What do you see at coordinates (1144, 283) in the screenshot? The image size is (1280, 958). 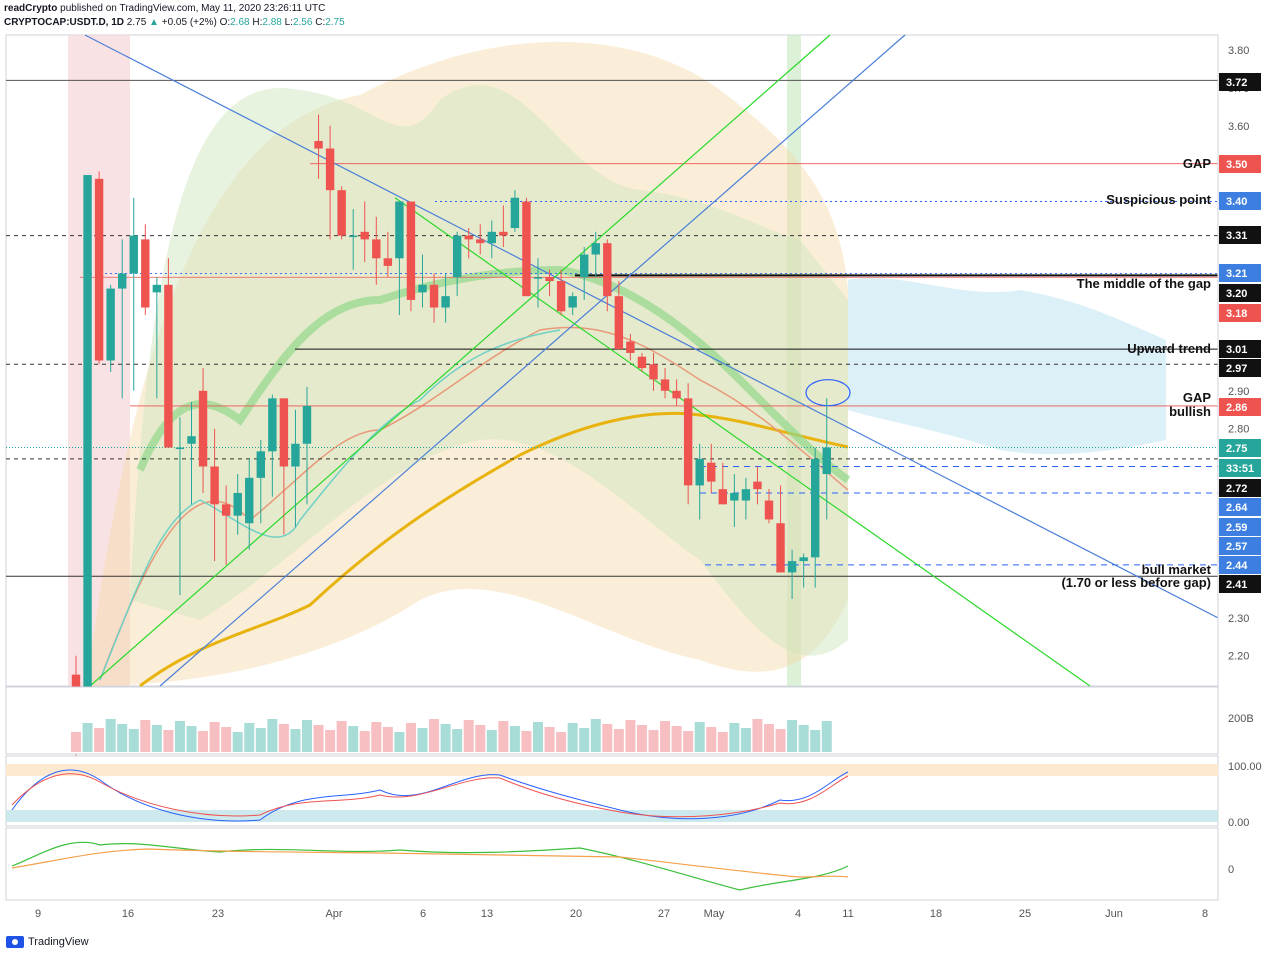 I see `annotation-middle-gap: The middle of the gap` at bounding box center [1144, 283].